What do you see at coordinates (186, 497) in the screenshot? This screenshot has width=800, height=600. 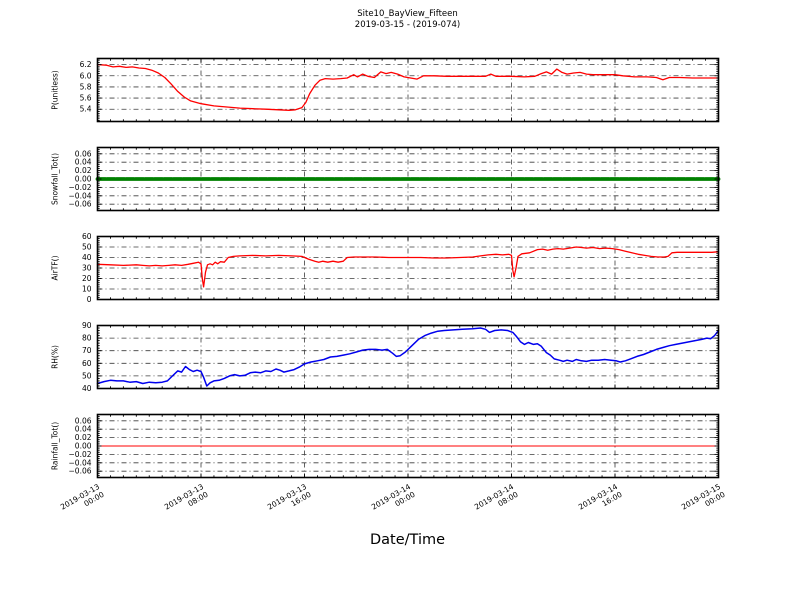 I see `x-tick-label: 2019-03-13 08:00` at bounding box center [186, 497].